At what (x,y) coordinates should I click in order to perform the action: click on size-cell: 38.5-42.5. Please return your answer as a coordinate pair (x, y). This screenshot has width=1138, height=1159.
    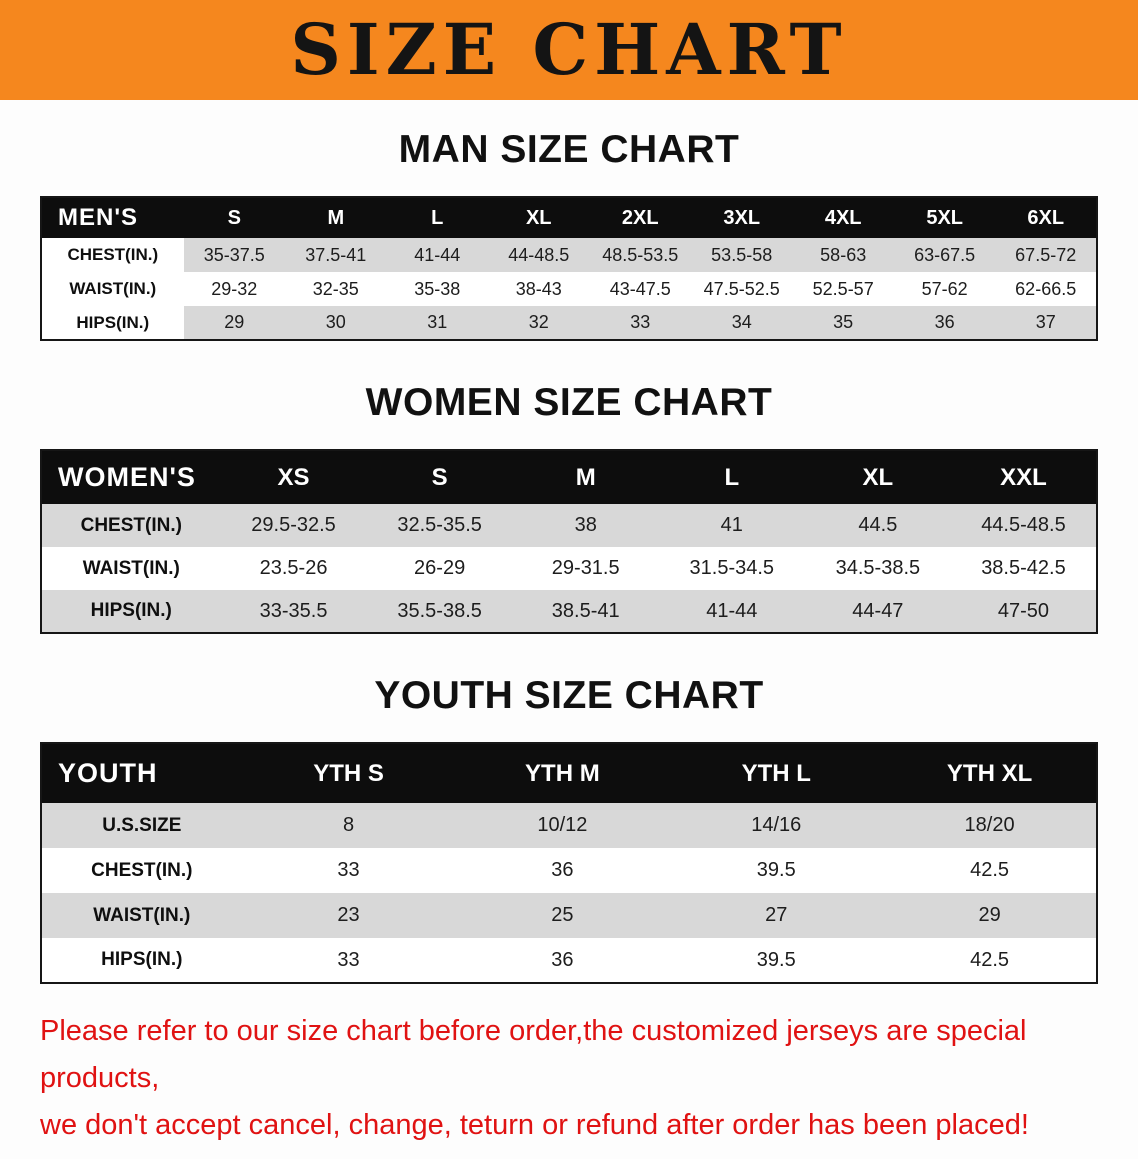
    Looking at the image, I should click on (1023, 568).